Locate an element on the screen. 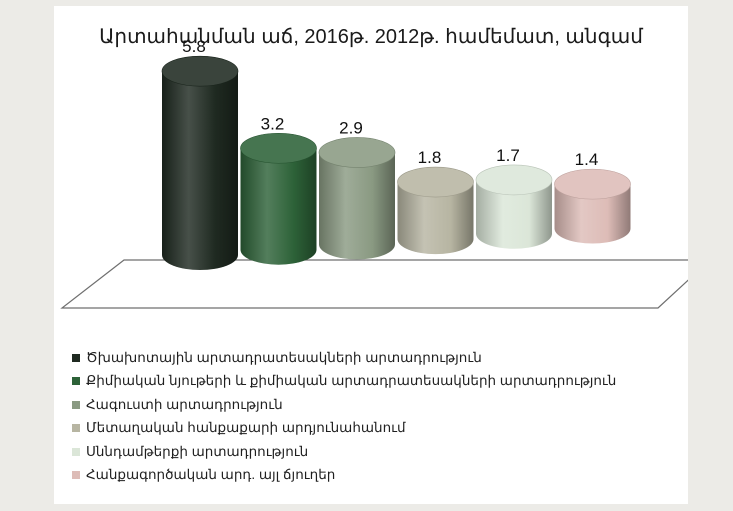 The height and width of the screenshot is (511, 733). data-label-4: 1.8 is located at coordinates (430, 157).